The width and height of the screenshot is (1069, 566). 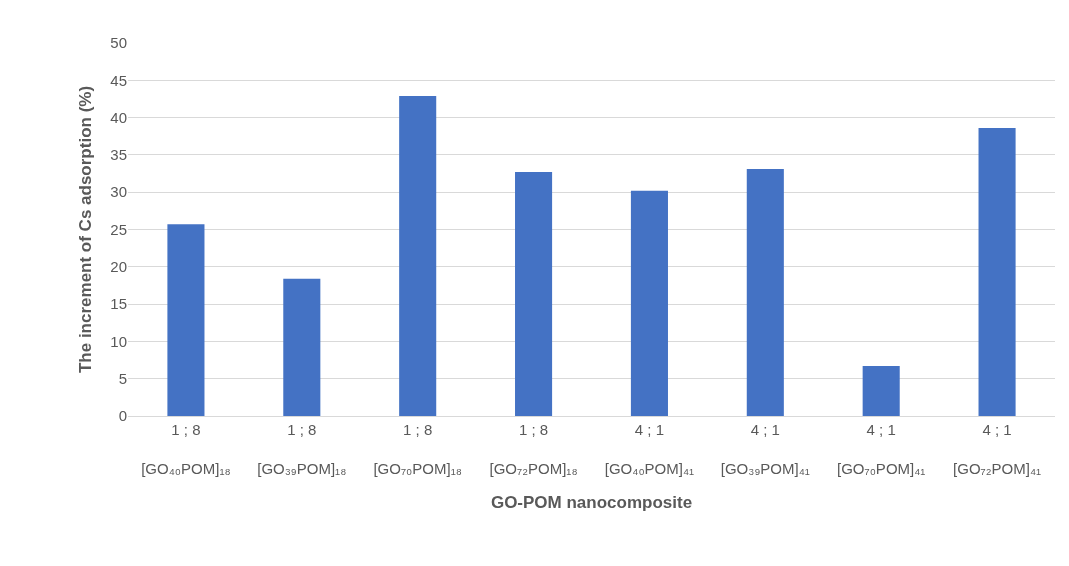 What do you see at coordinates (122, 378) in the screenshot?
I see `y-tick-label: 5` at bounding box center [122, 378].